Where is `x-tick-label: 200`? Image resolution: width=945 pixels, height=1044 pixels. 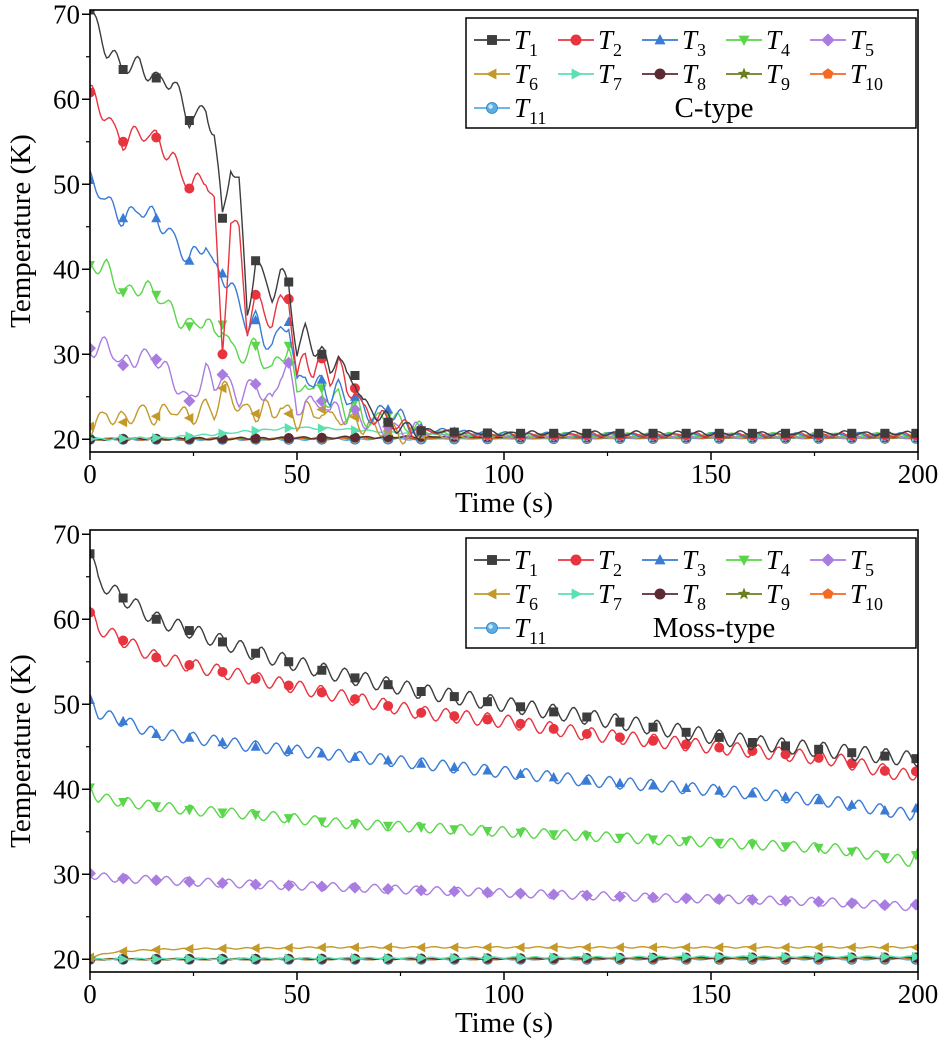 x-tick-label: 200 is located at coordinates (918, 474).